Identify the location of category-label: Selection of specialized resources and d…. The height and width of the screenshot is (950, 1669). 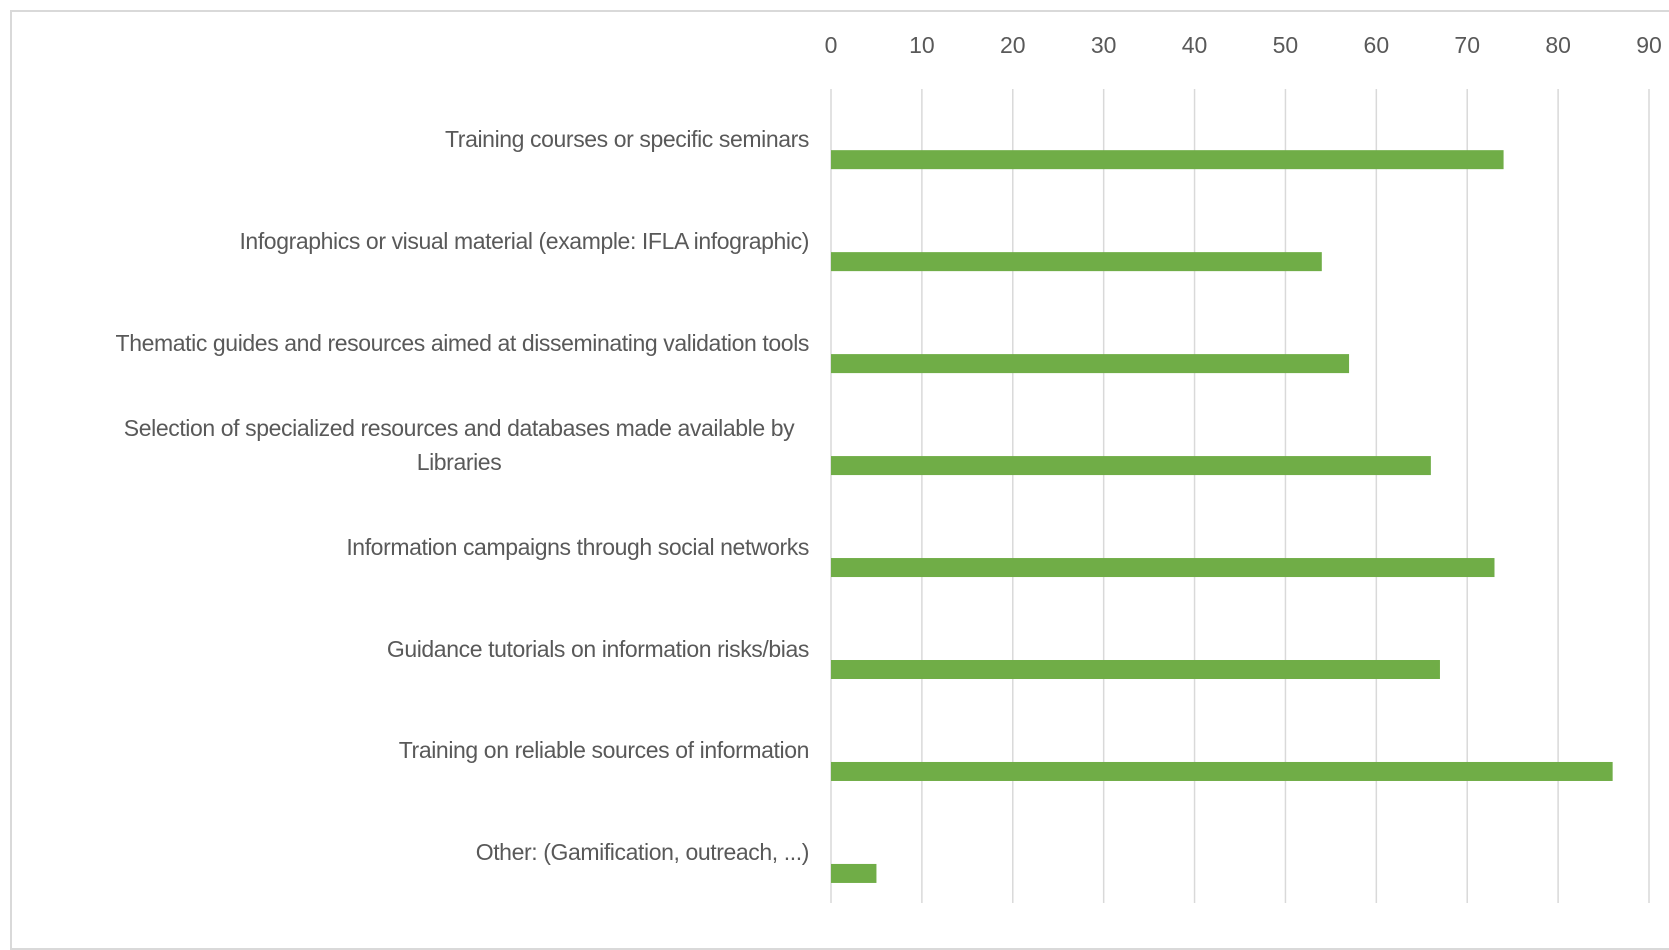
(459, 444).